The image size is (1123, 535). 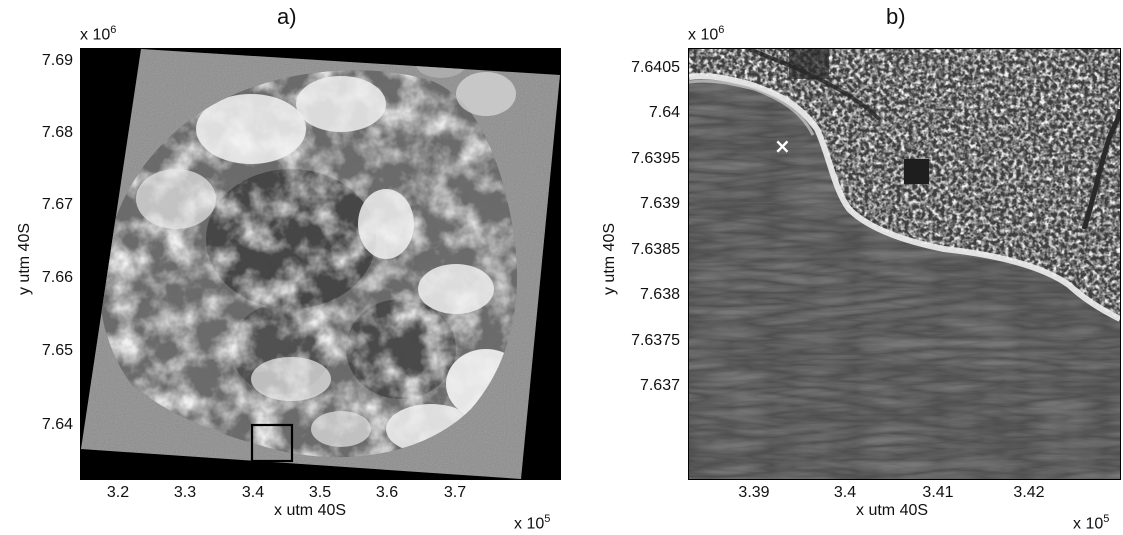 What do you see at coordinates (659, 203) in the screenshot?
I see `panel-b-ytick: 7.639` at bounding box center [659, 203].